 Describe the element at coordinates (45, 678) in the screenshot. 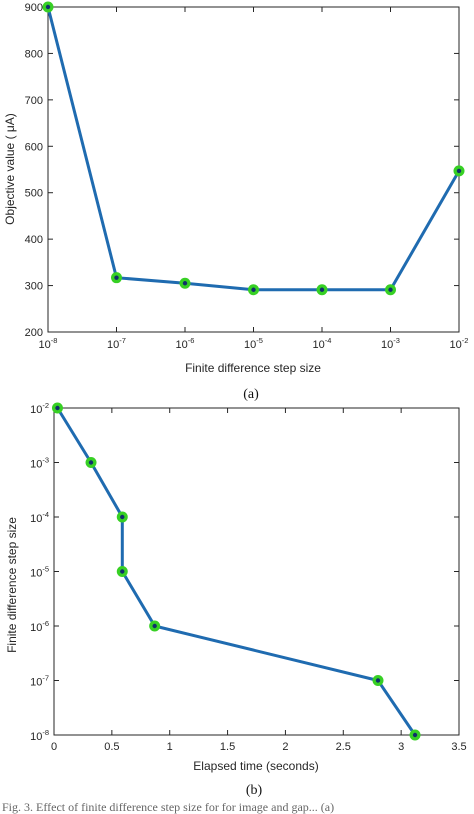

I see `y-tick-label-exponent: -7` at that location.